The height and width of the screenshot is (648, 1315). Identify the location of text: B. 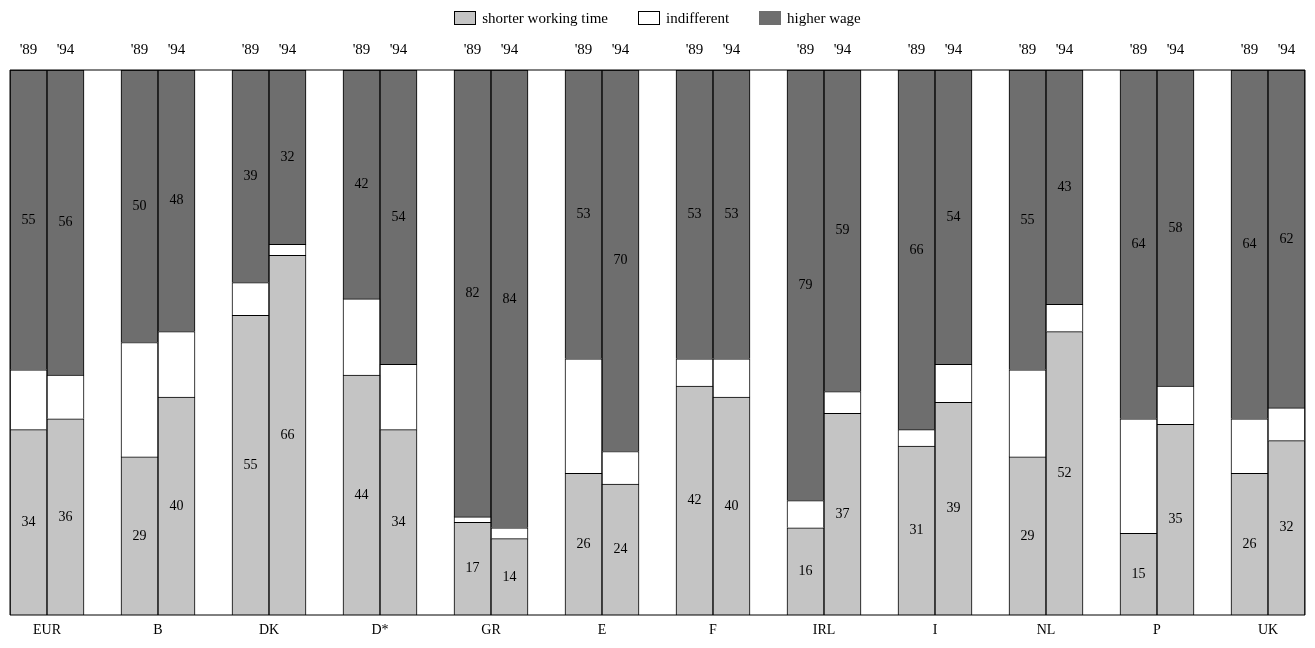
(158, 629).